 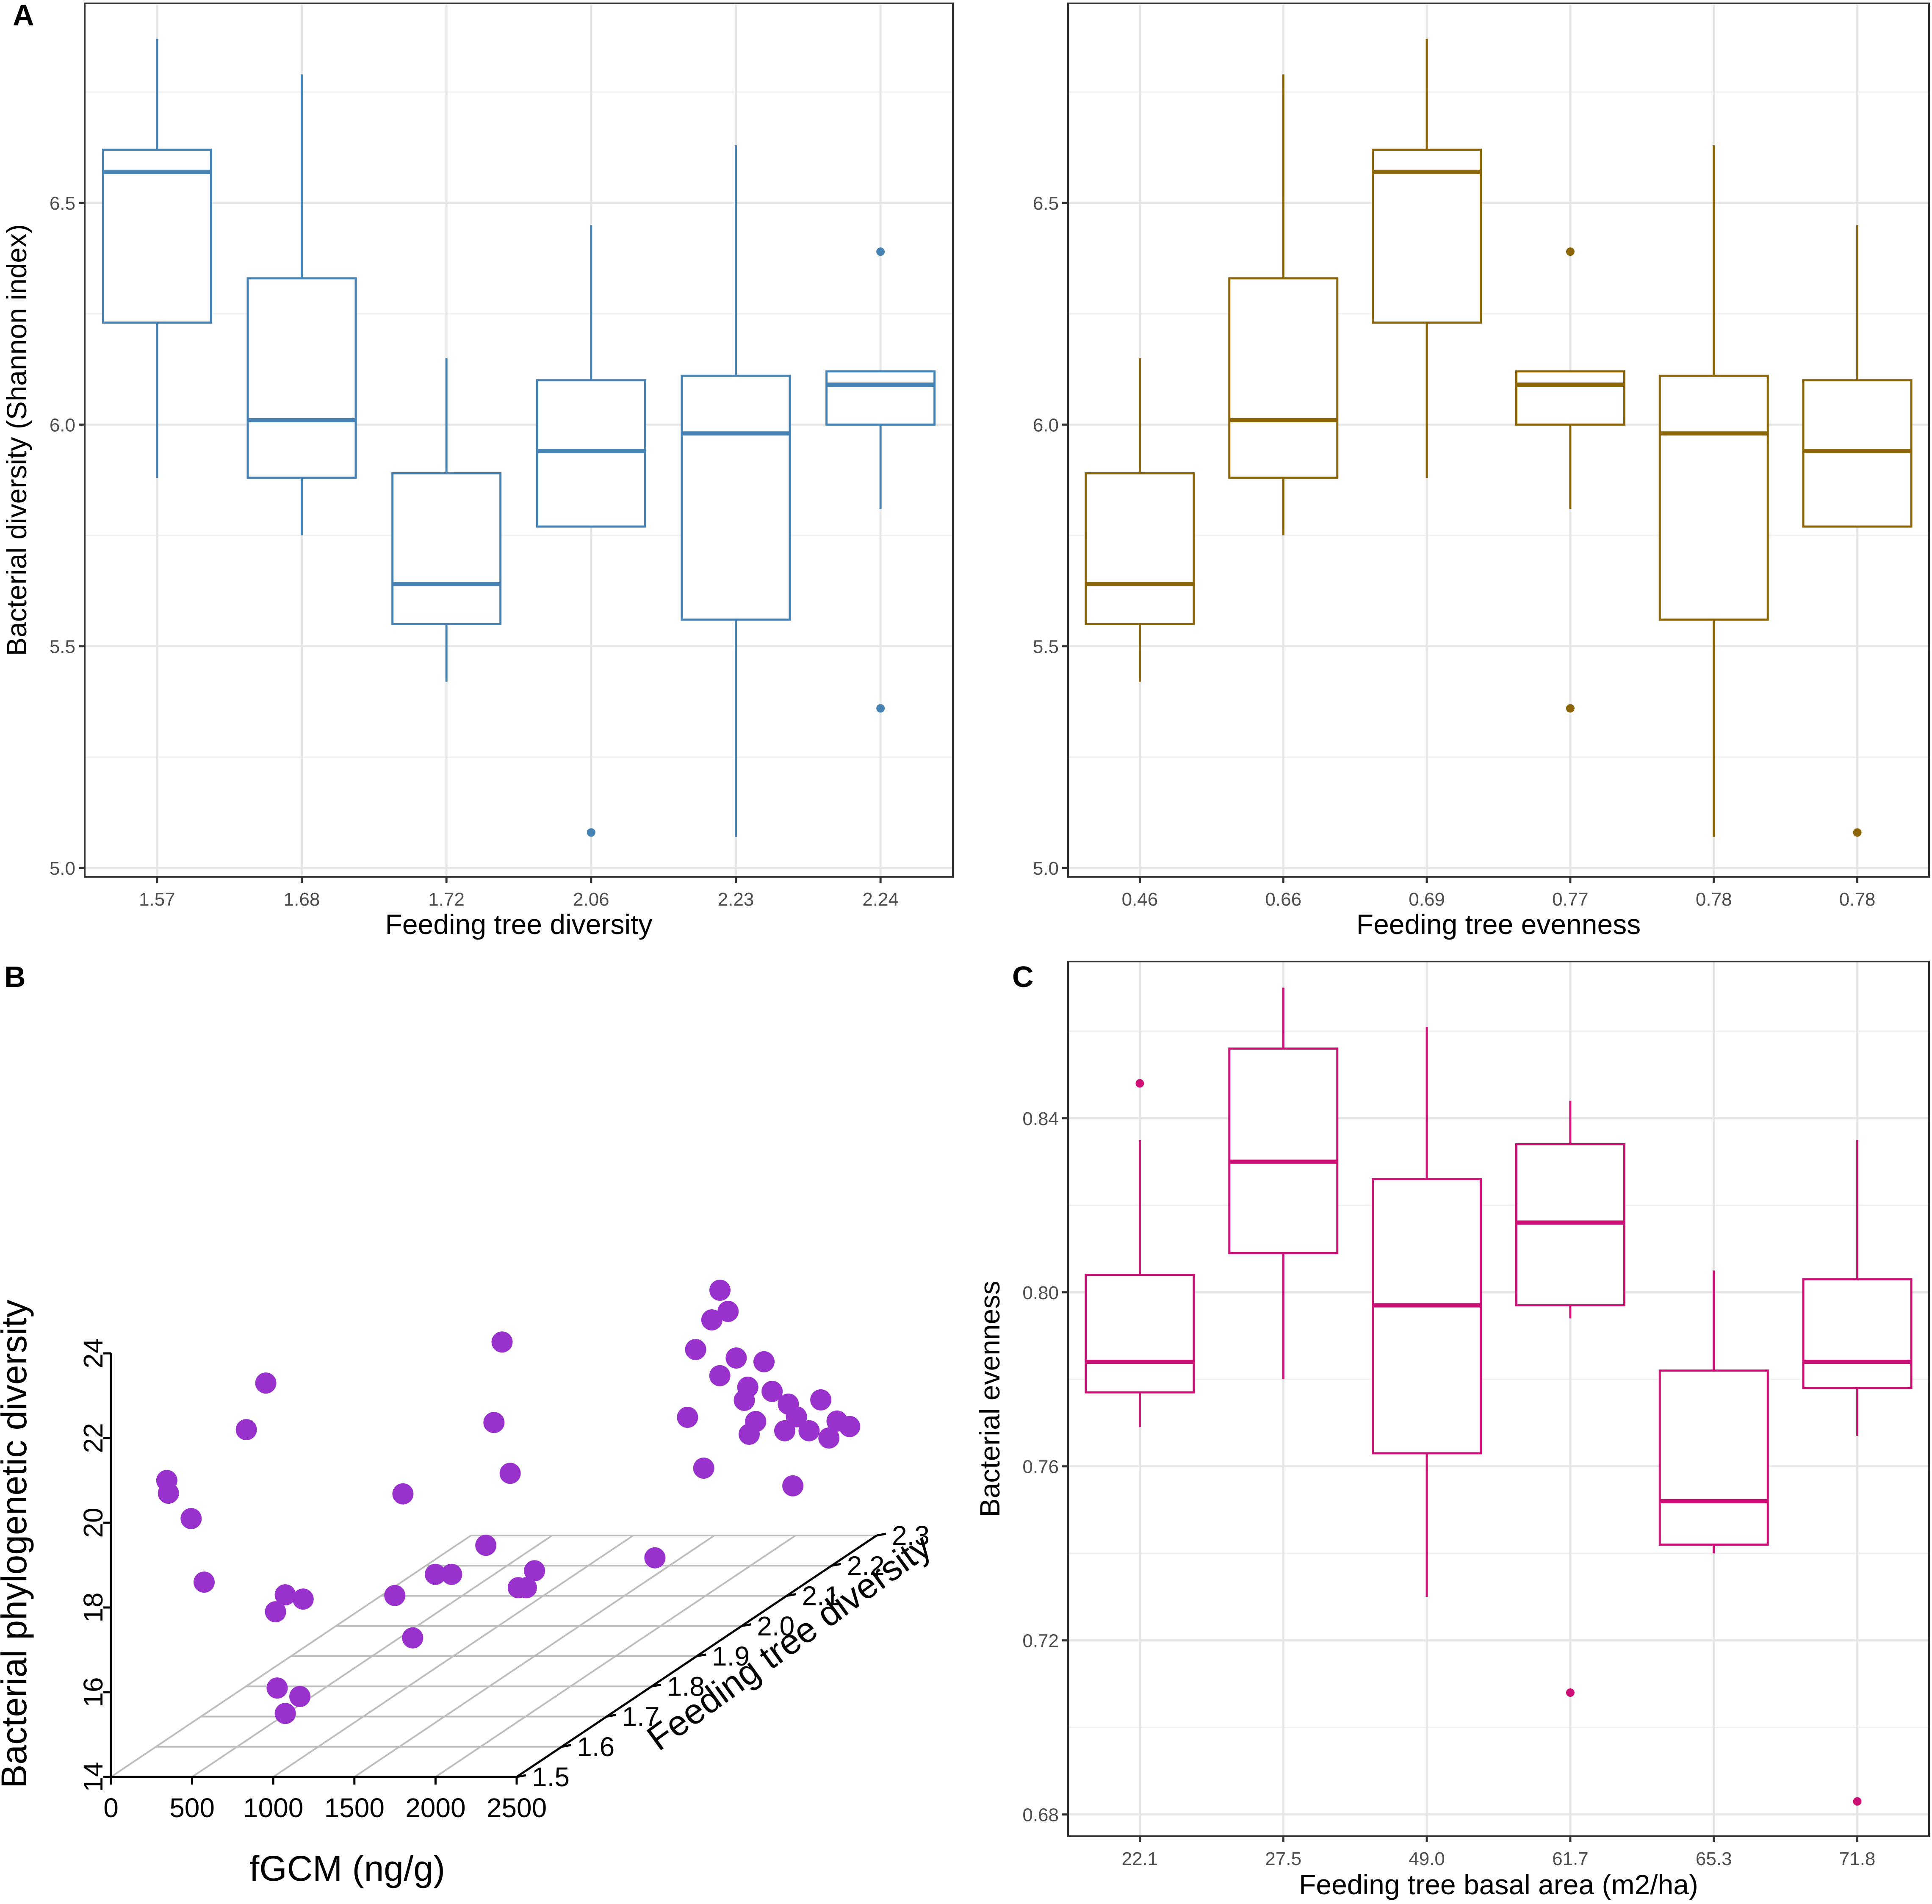 What do you see at coordinates (1040, 1641) in the screenshot?
I see `y-tick-label: 0.72` at bounding box center [1040, 1641].